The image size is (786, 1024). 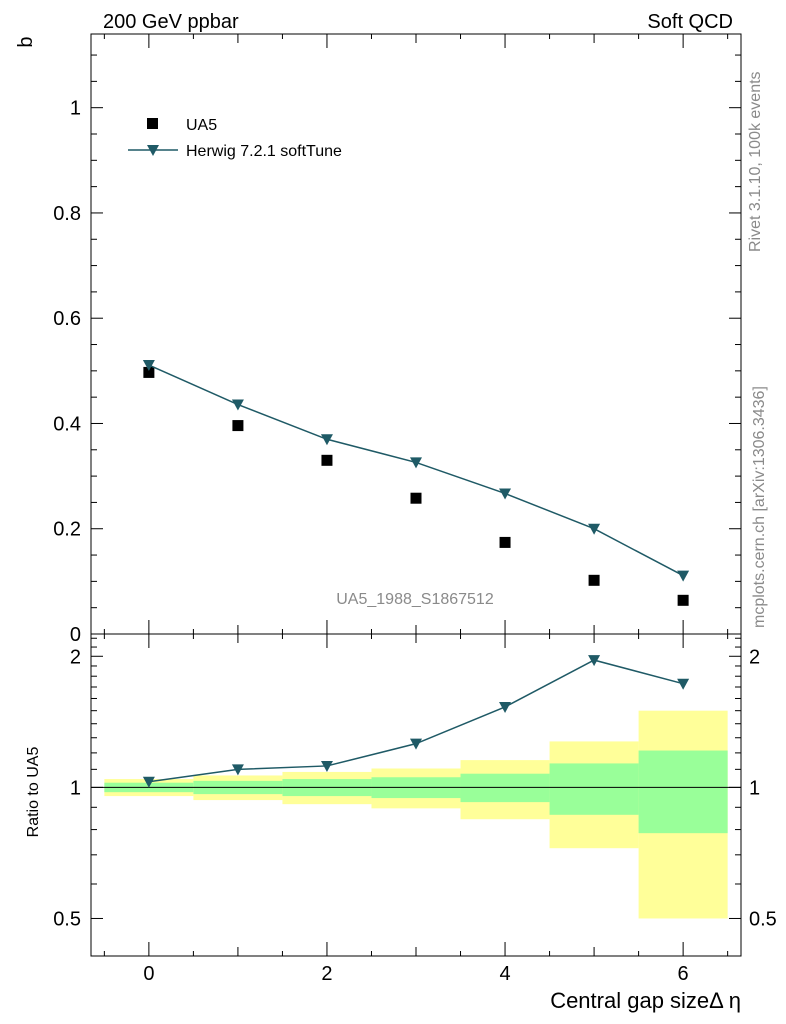 I want to click on x-axis-label: Central gap sizeΔ η, so click(x=645, y=1000).